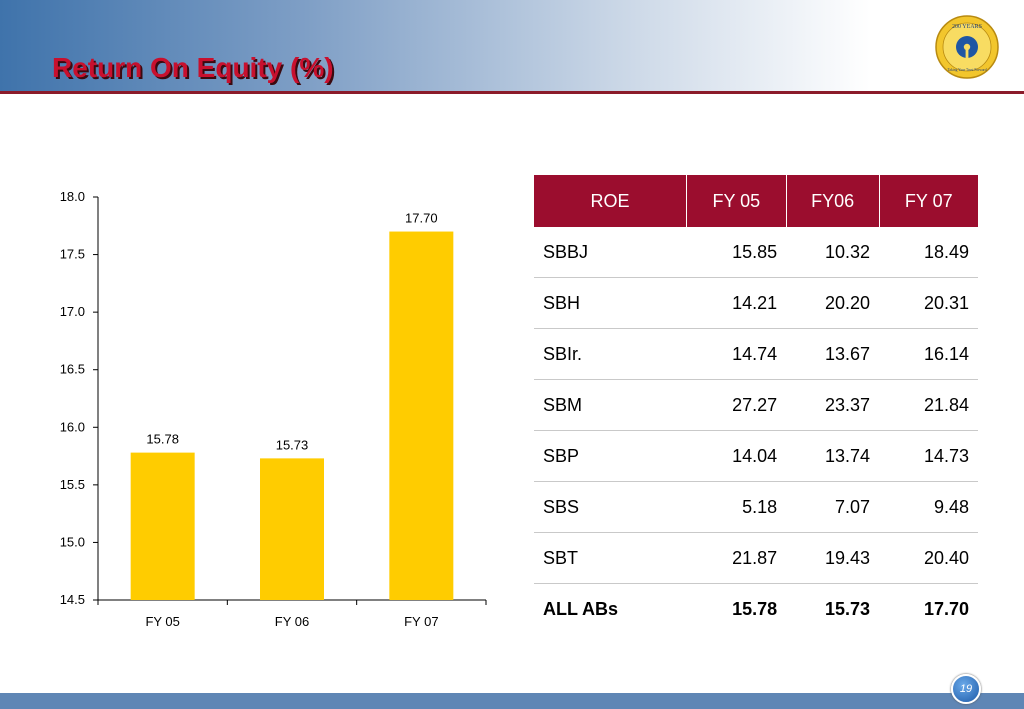 This screenshot has height=709, width=1024. Describe the element at coordinates (928, 456) in the screenshot. I see `value-cell: 14.73` at that location.